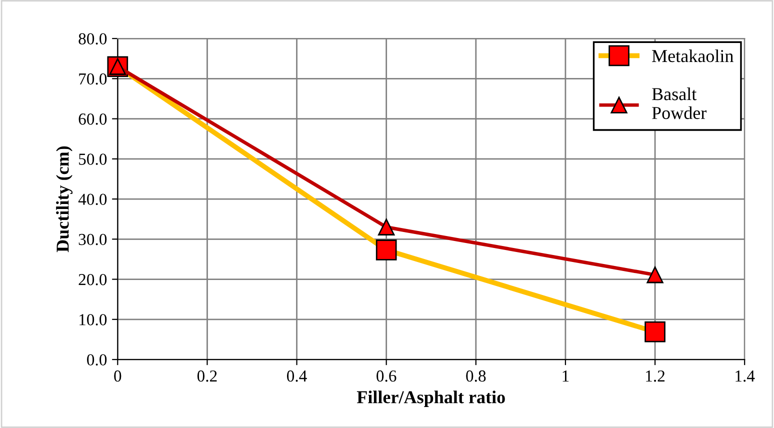 The image size is (774, 428). I want to click on x-tick-label: 1.4, so click(745, 376).